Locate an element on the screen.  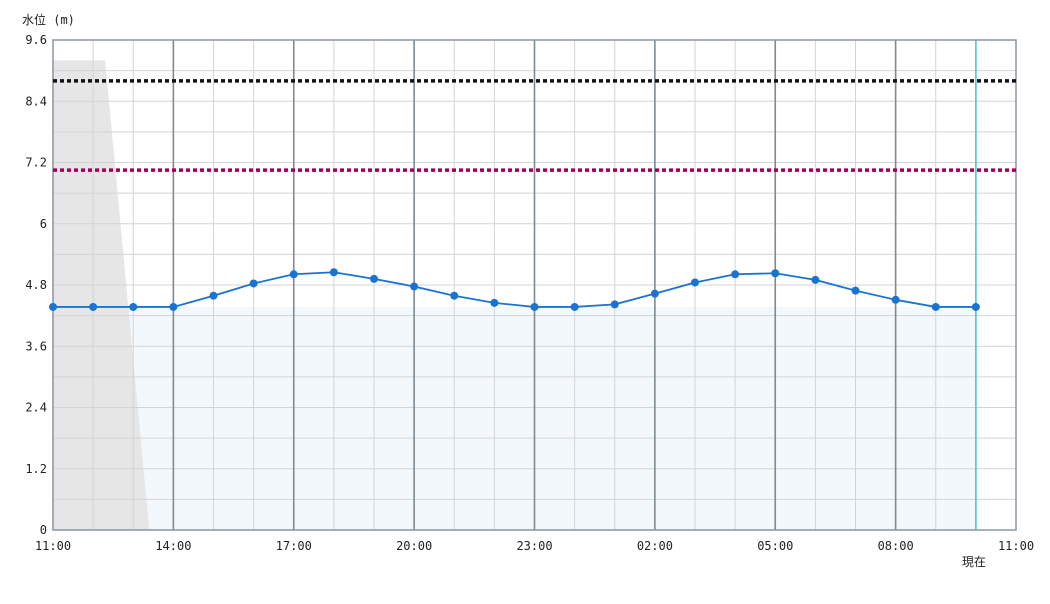
y-tick-label: 9.6 is located at coordinates (36, 40).